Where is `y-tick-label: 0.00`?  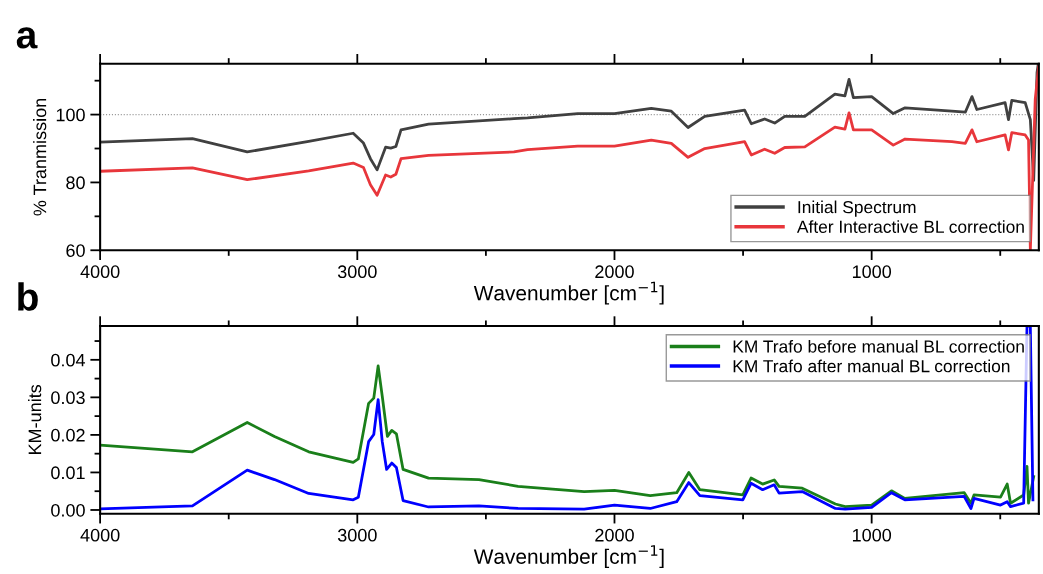
y-tick-label: 0.00 is located at coordinates (68, 510).